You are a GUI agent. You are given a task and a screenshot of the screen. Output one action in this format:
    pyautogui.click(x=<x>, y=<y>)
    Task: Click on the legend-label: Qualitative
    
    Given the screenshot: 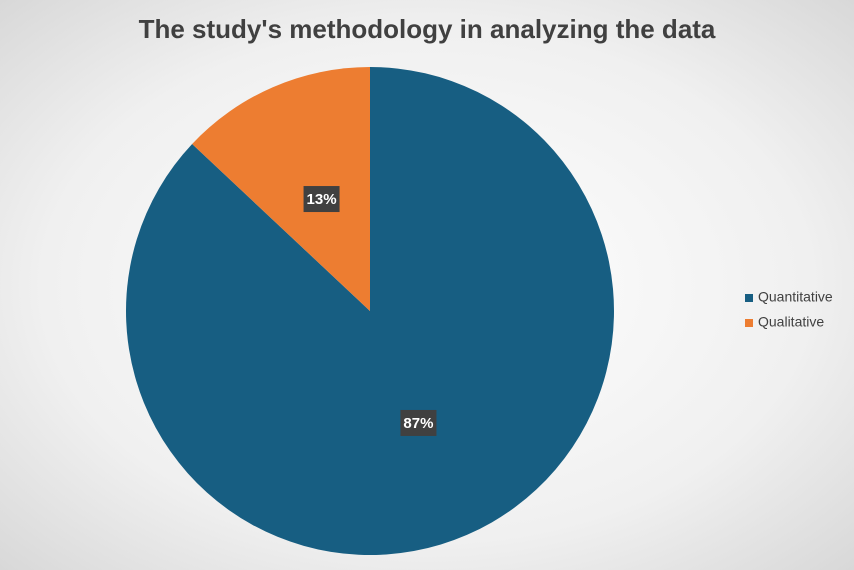 What is the action you would take?
    pyautogui.click(x=791, y=322)
    